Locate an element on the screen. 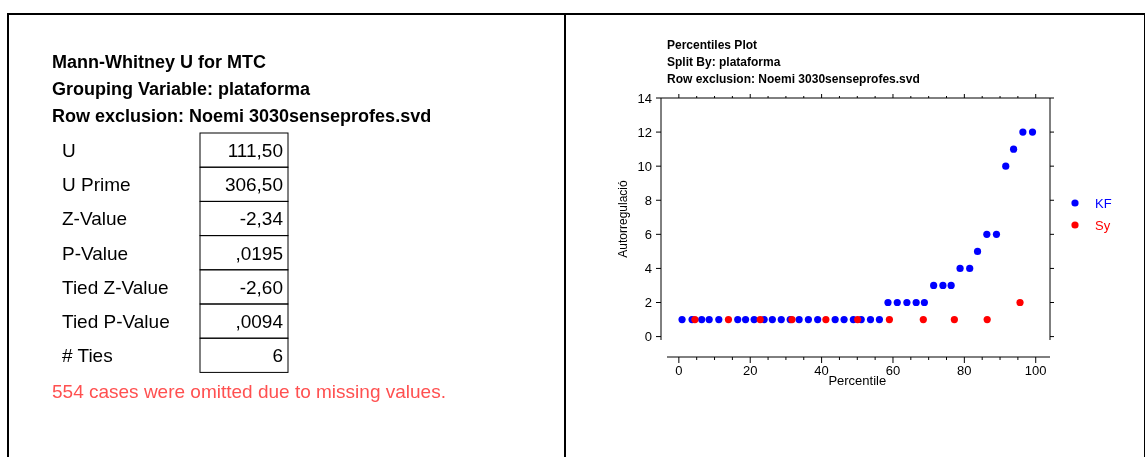  text: -2,34 is located at coordinates (261, 219).